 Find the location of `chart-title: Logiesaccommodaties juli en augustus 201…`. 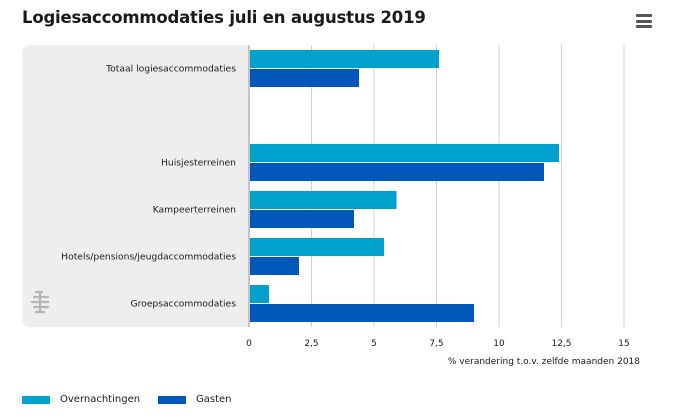

chart-title: Logiesaccommodaties juli en augustus 201… is located at coordinates (224, 17).